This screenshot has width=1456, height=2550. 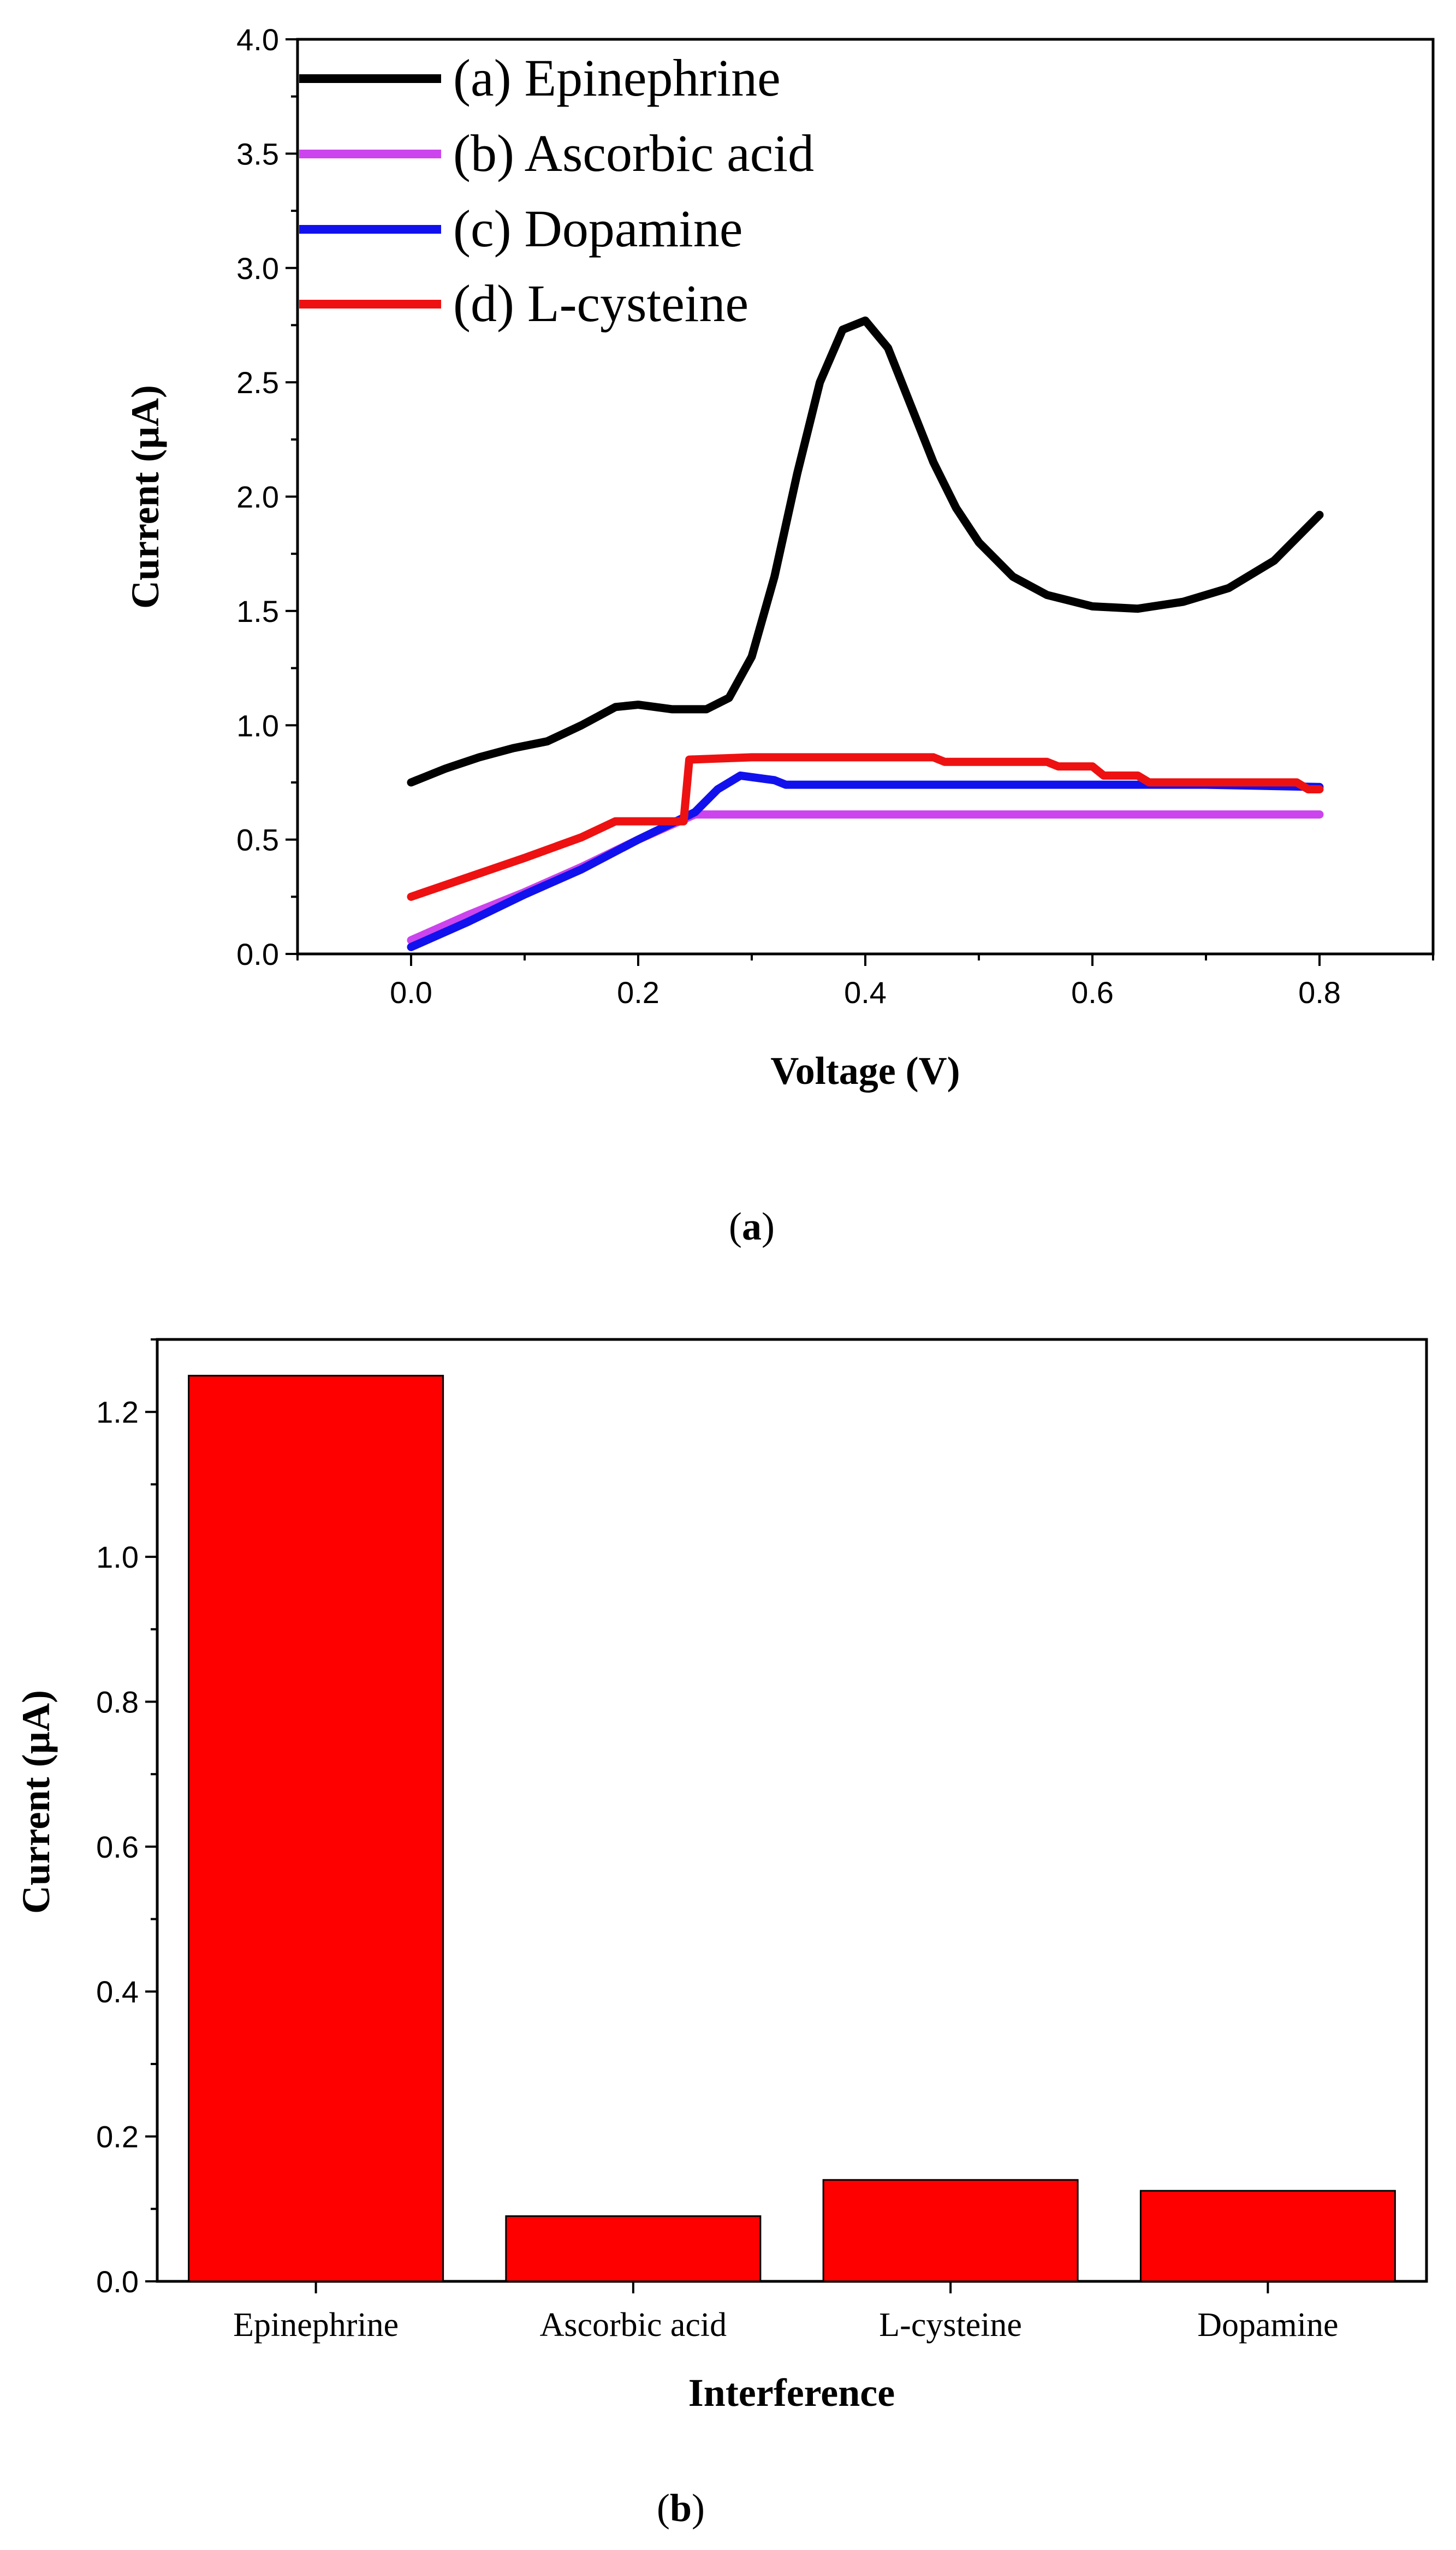 I want to click on panel-a-x-tick-label: 0.4, so click(x=865, y=992).